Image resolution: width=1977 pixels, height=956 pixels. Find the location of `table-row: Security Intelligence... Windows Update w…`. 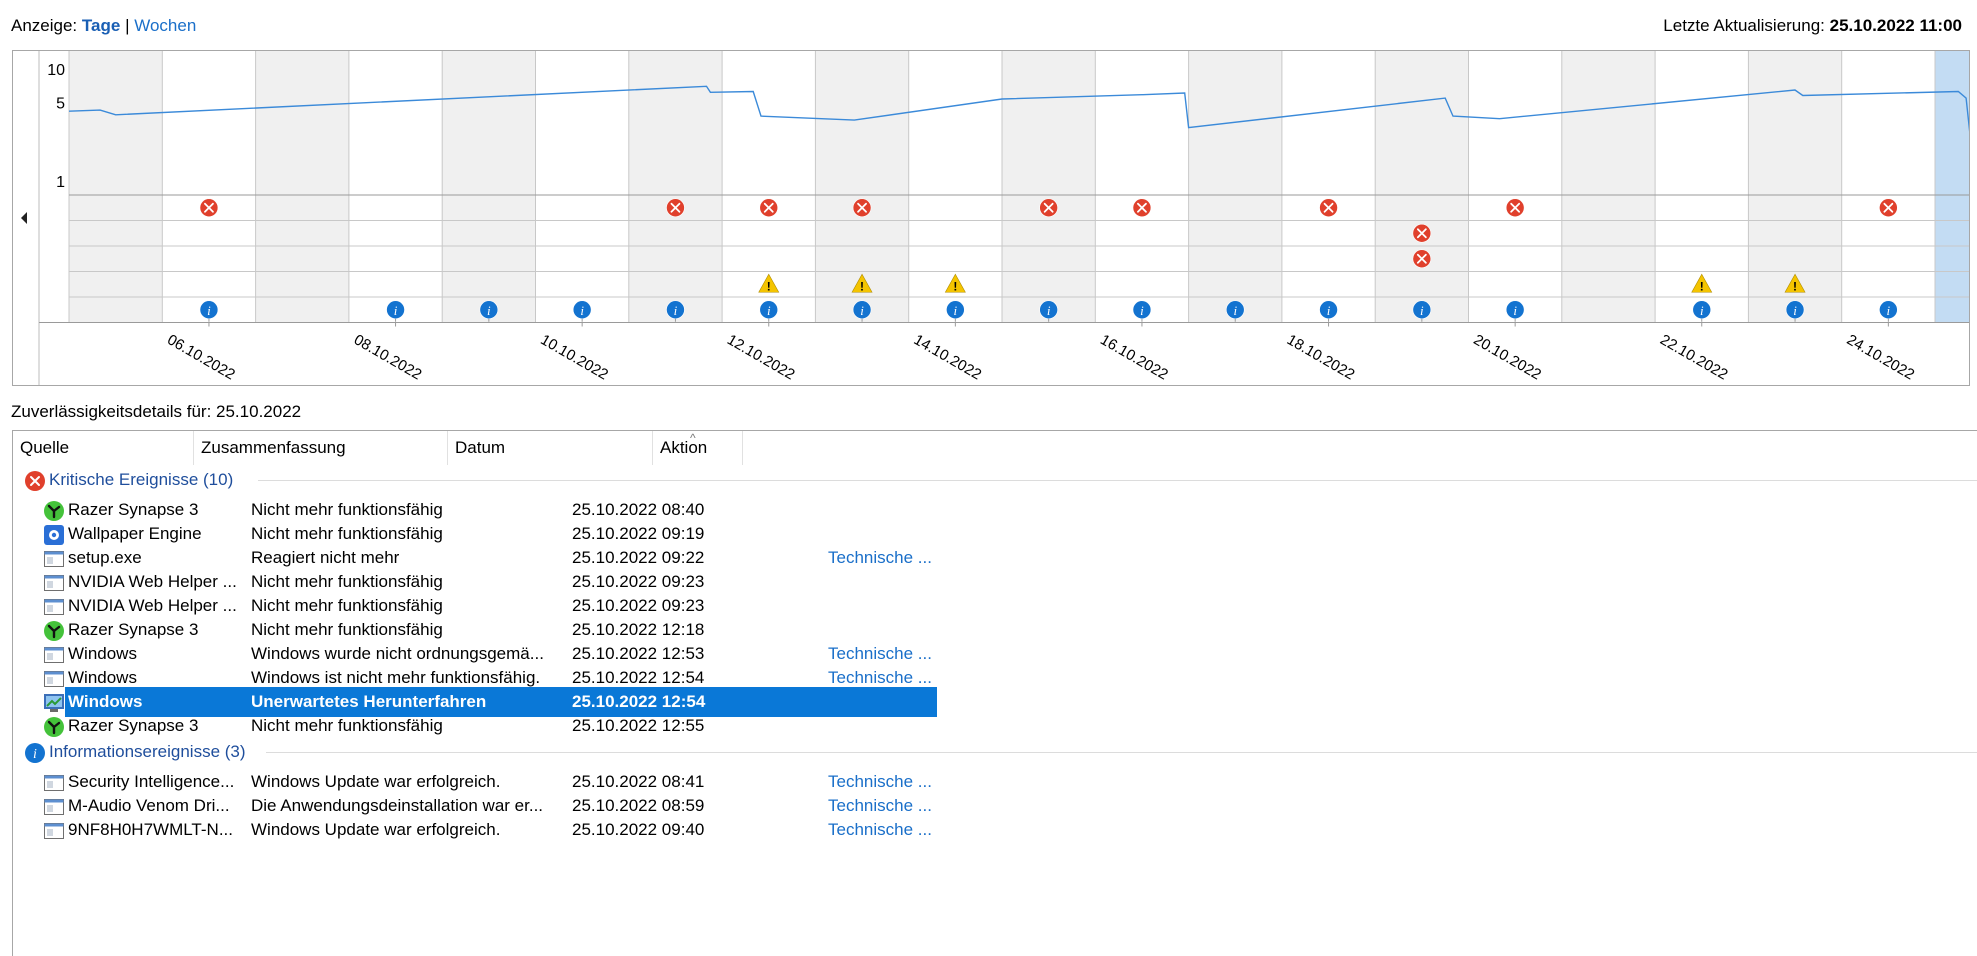

table-row: Security Intelligence... Windows Update w… is located at coordinates (995, 782).